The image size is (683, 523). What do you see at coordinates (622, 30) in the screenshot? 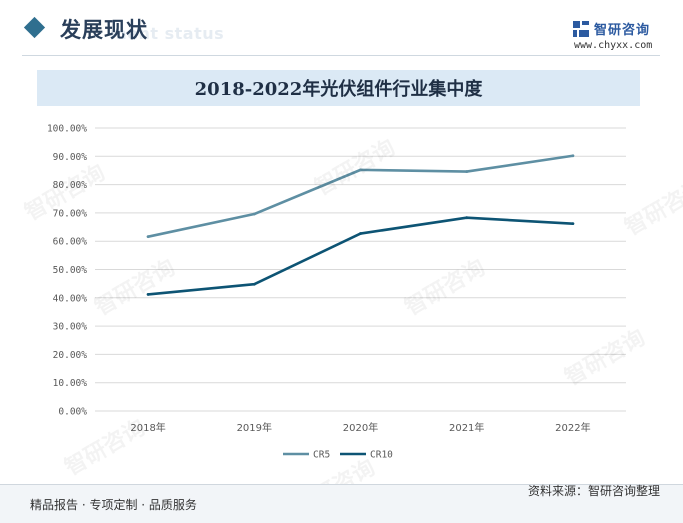
I see `logo-name: 智研咨询` at bounding box center [622, 30].